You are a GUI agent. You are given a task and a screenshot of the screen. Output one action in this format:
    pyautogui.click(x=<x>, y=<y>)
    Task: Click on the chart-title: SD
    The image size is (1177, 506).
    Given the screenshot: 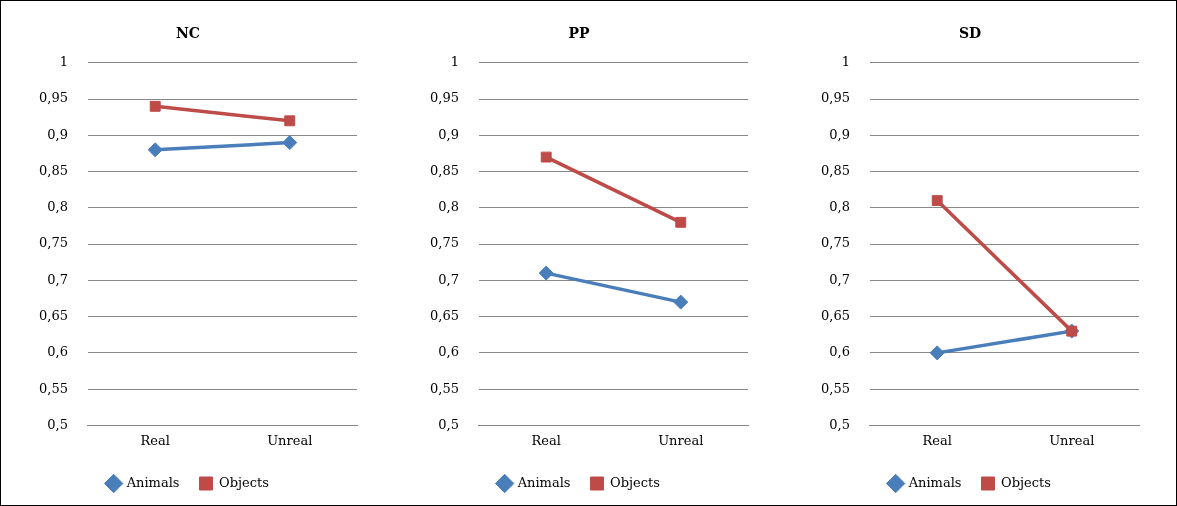 What is the action you would take?
    pyautogui.click(x=970, y=33)
    